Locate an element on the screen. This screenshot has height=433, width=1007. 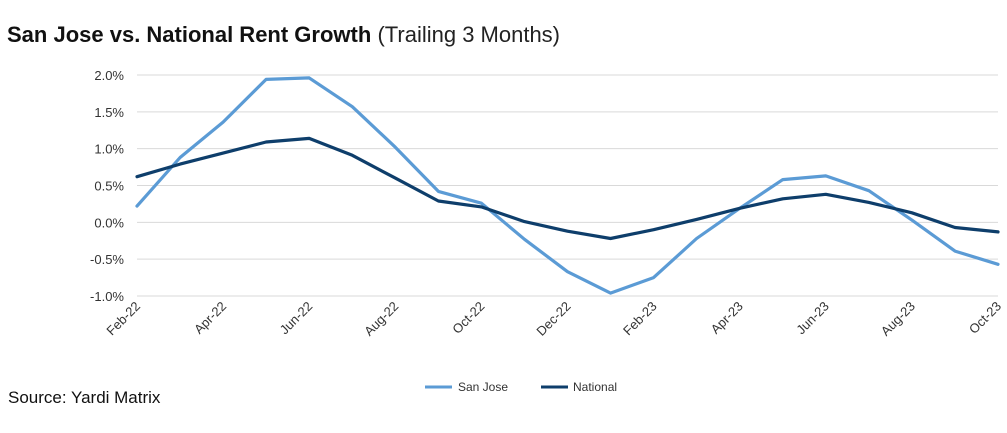
x-tick-label: Apr-23 is located at coordinates (727, 318).